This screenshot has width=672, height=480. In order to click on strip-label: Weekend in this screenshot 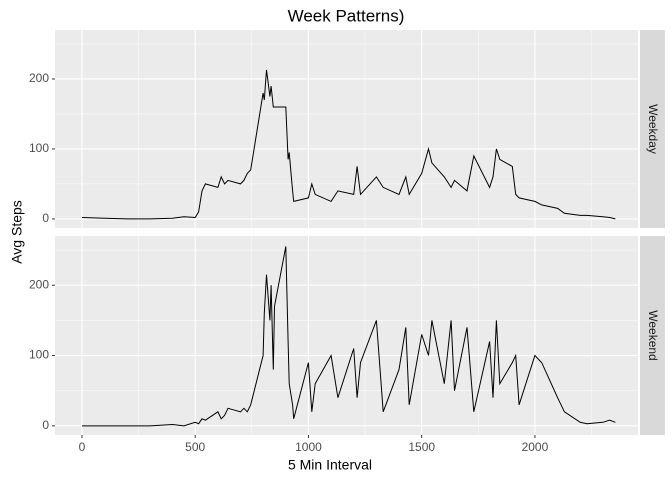, I will do `click(653, 335)`.